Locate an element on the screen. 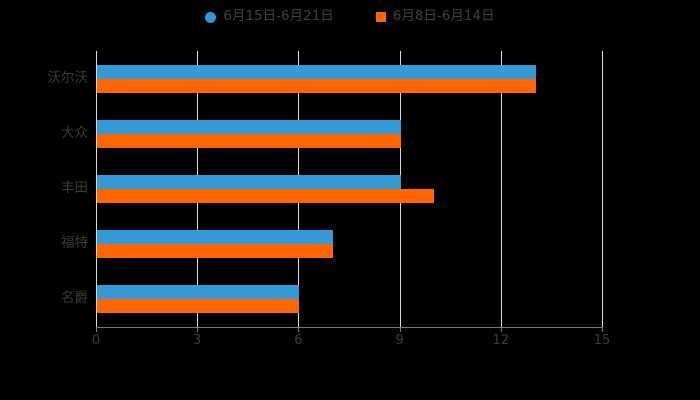 This screenshot has width=700, height=400. y-axis-label-2: 丰田 is located at coordinates (74, 188).